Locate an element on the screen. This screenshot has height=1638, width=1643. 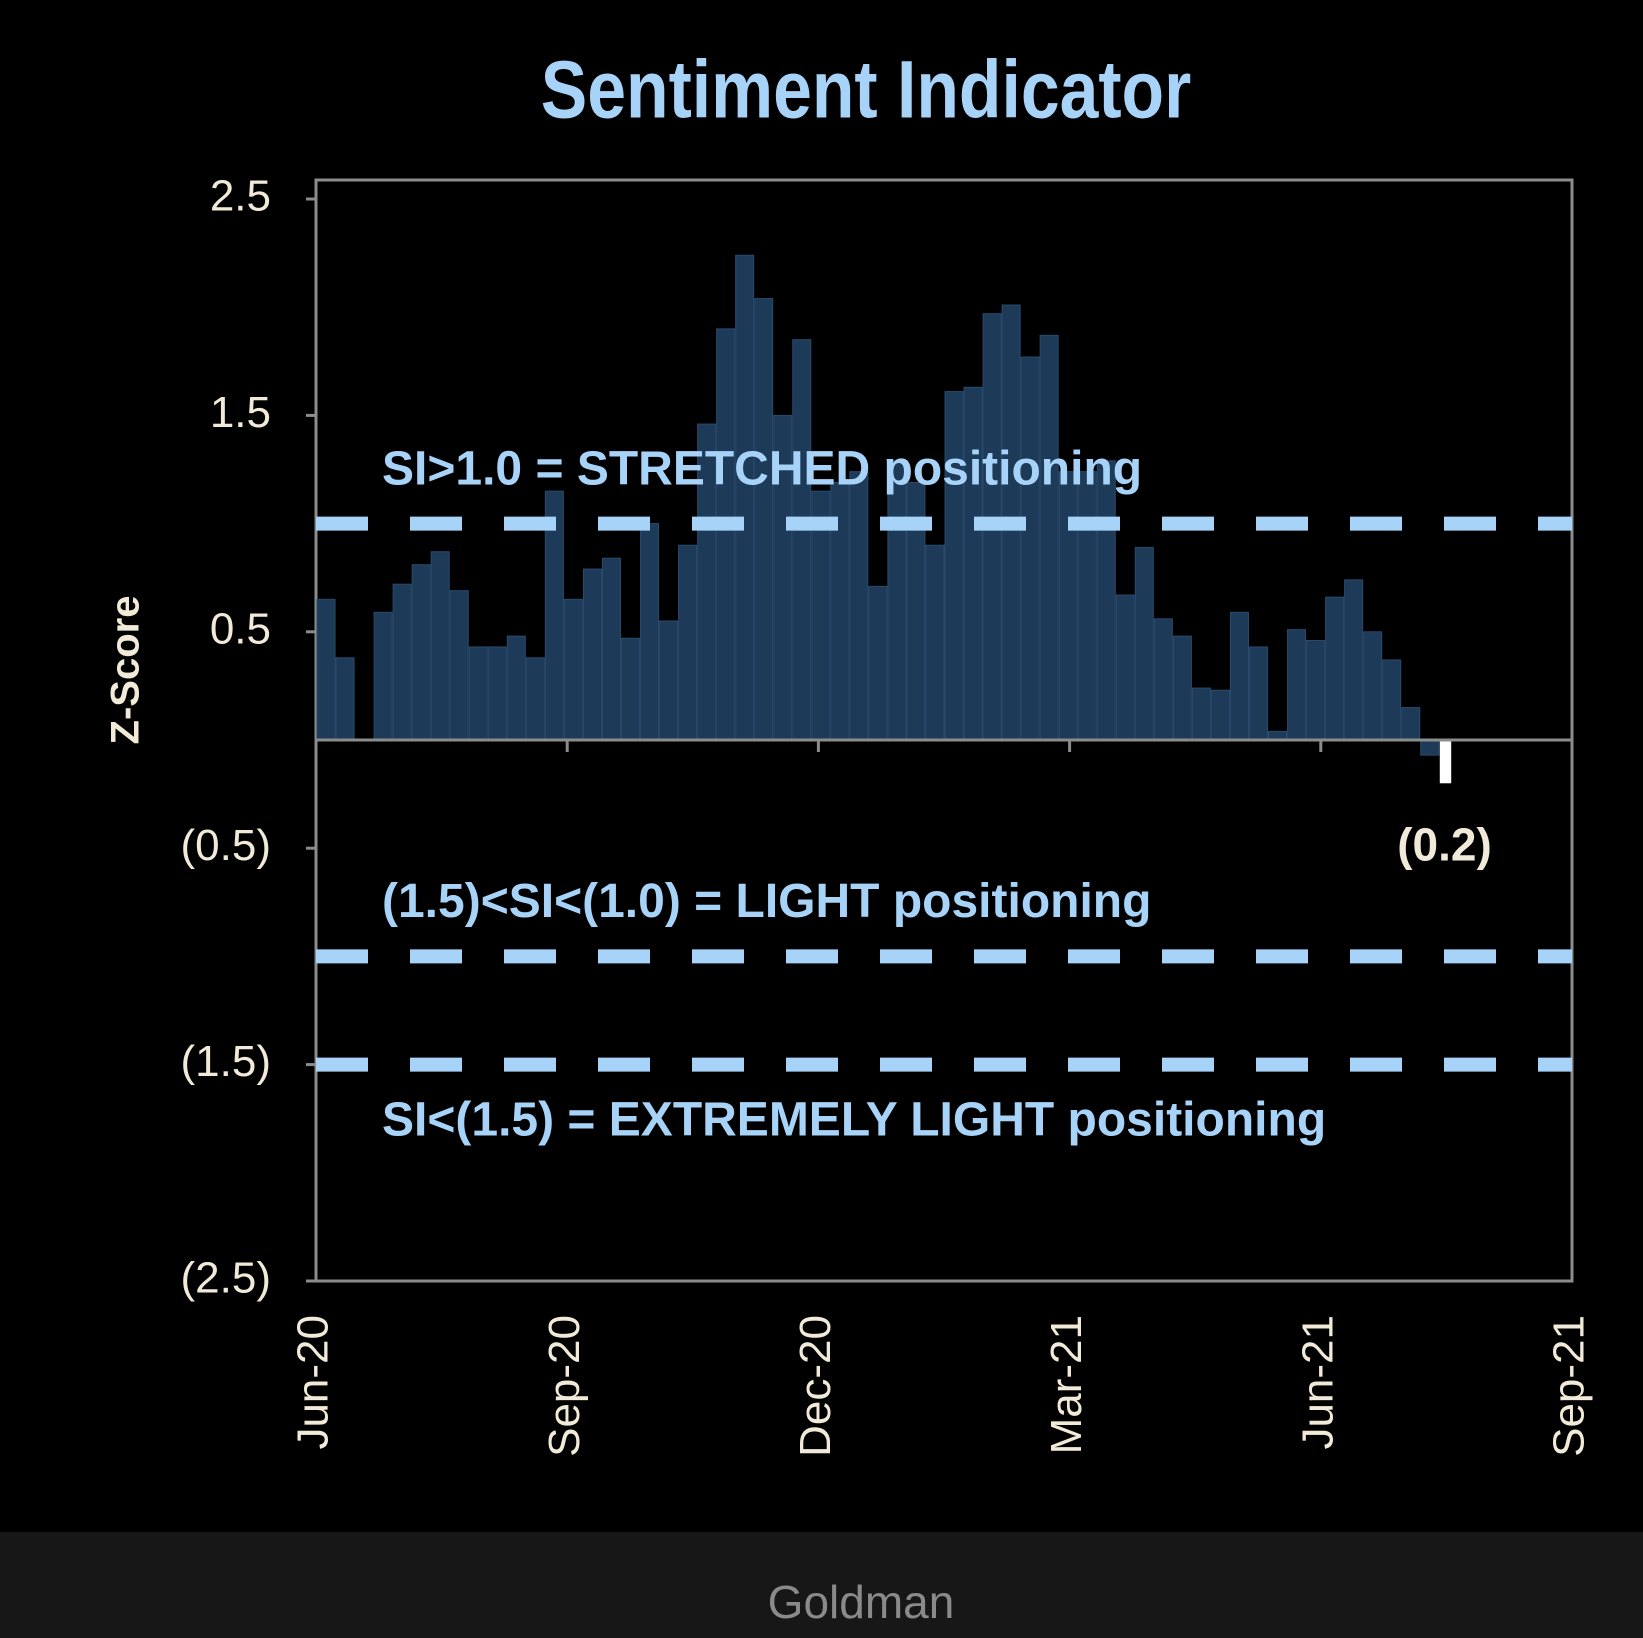
y-tick-label: (0.5) is located at coordinates (226, 845).